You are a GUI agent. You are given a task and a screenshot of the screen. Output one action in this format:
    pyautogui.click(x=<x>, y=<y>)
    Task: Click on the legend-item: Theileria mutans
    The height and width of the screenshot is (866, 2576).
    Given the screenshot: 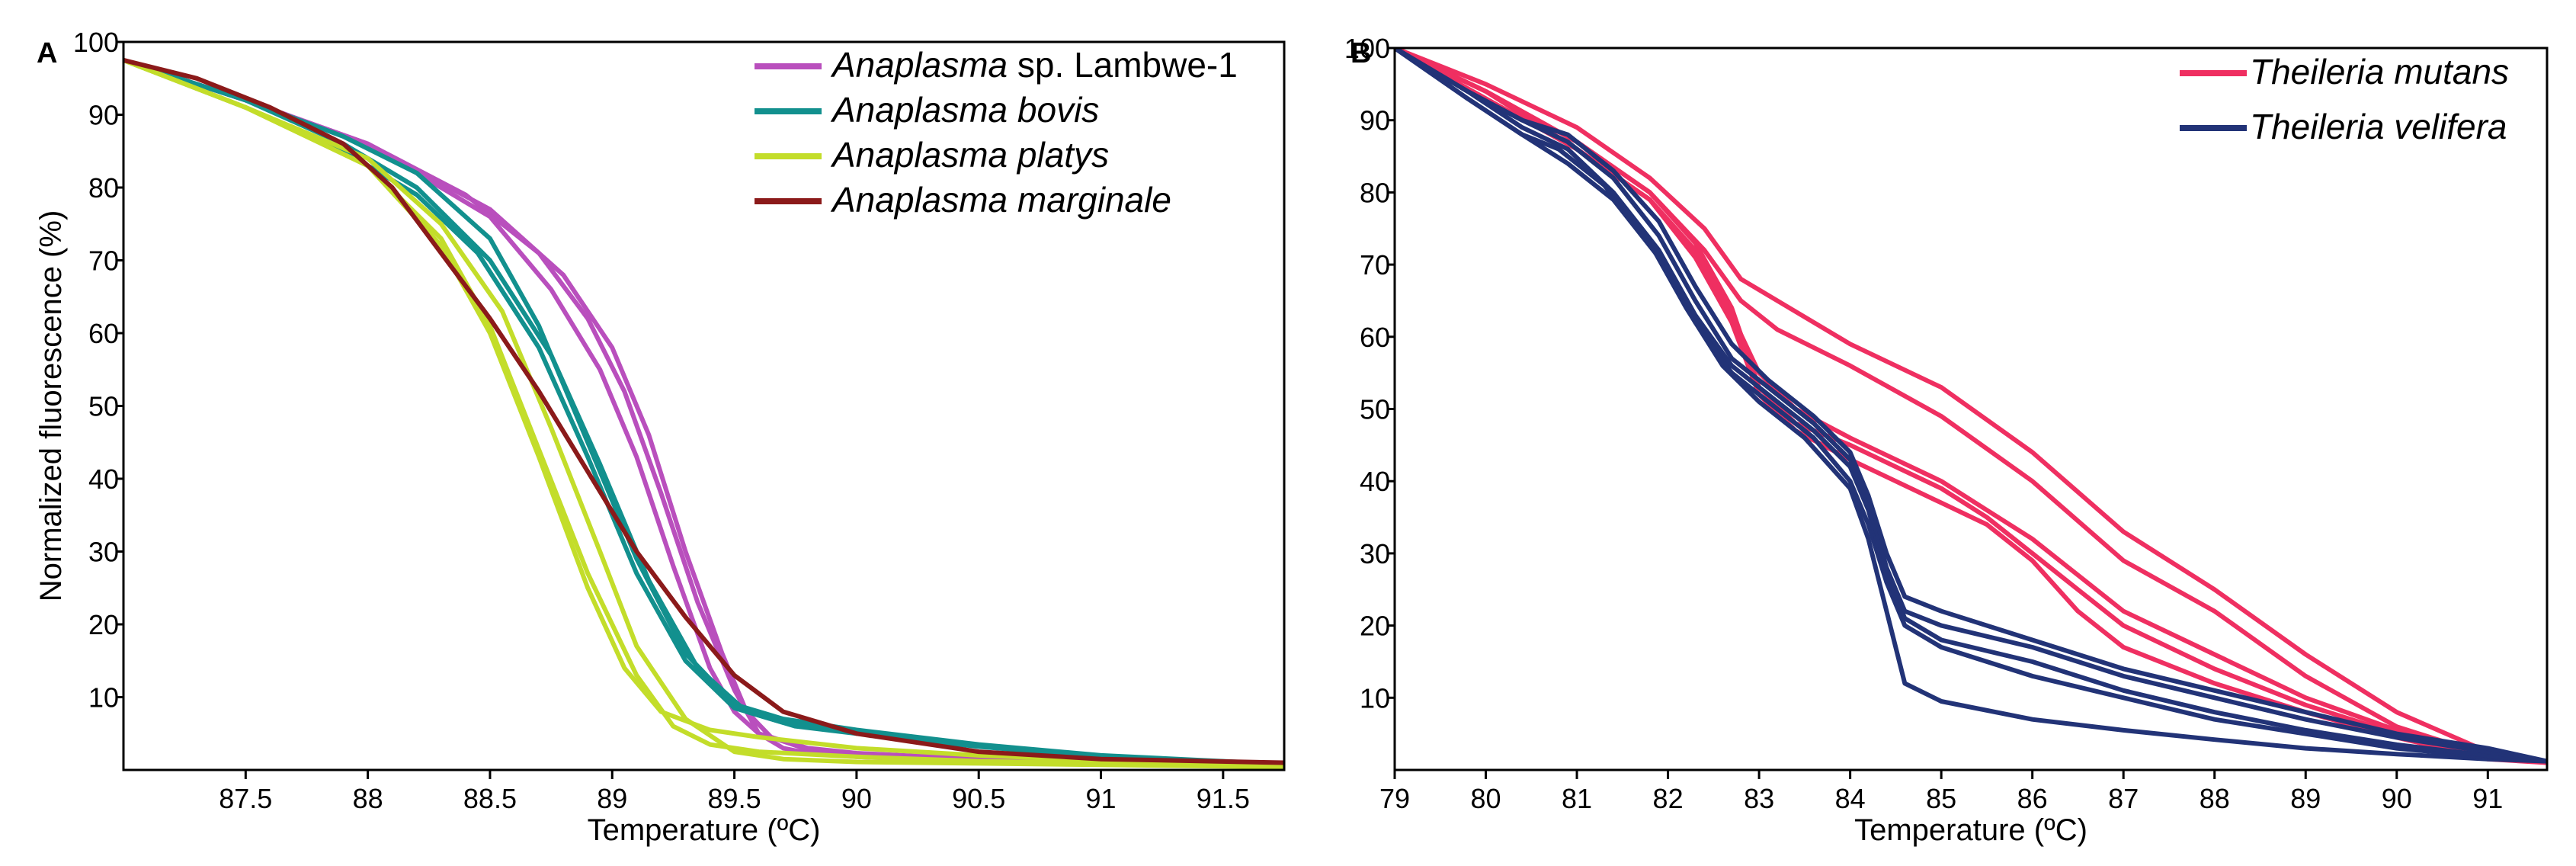 What is the action you would take?
    pyautogui.click(x=2344, y=71)
    